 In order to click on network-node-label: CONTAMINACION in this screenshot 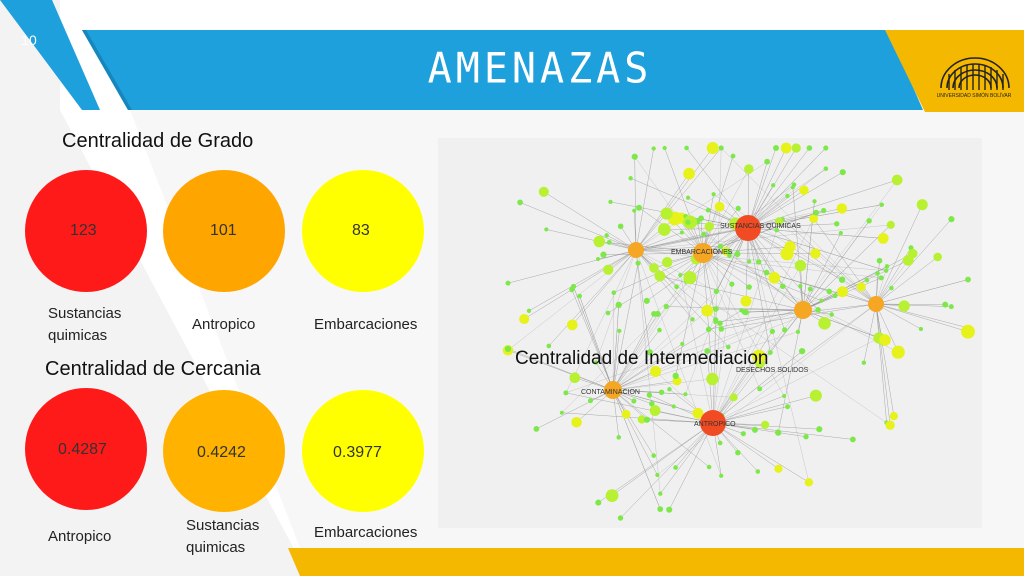, I will do `click(610, 392)`.